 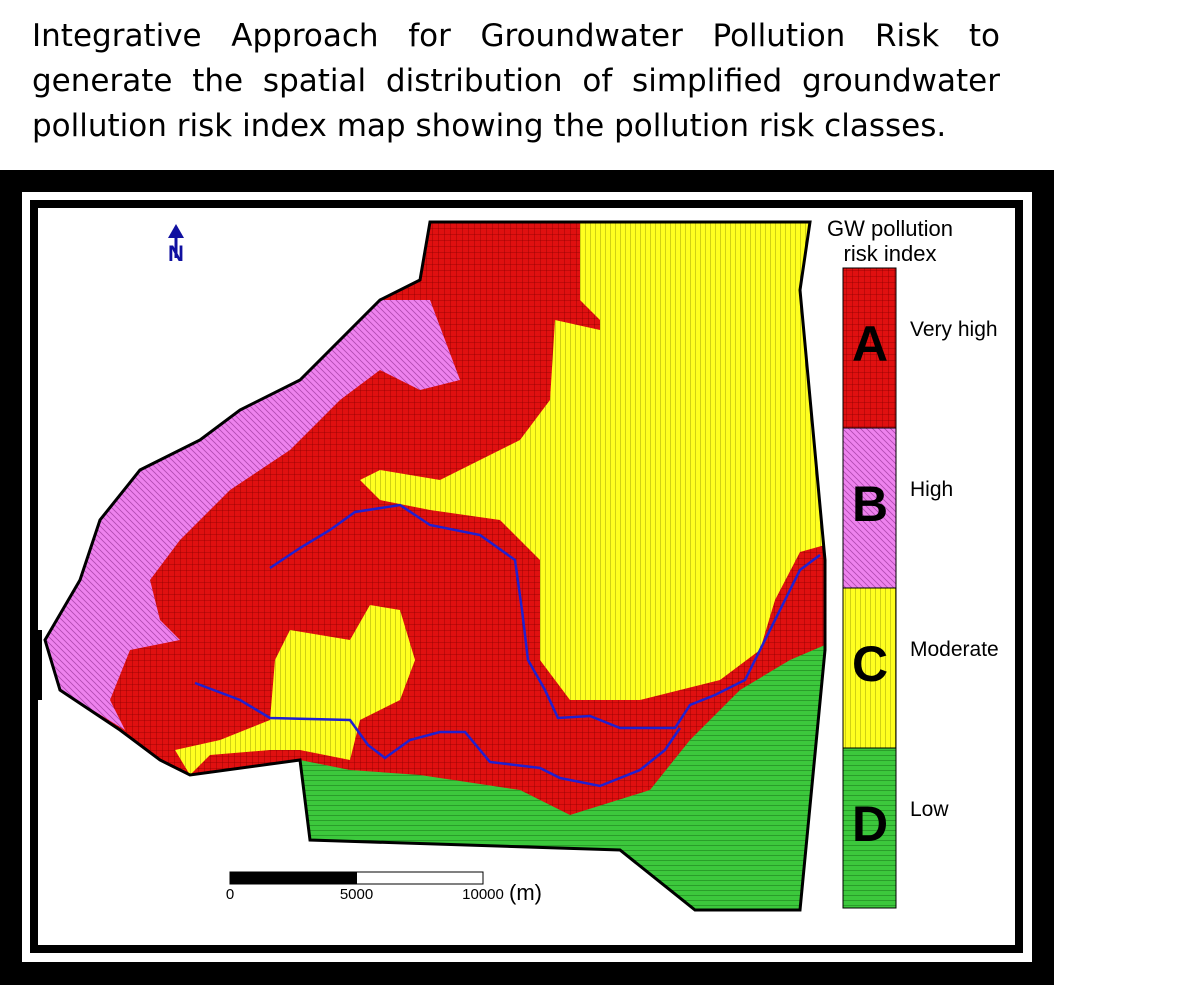 What do you see at coordinates (931, 489) in the screenshot?
I see `legend-label: High` at bounding box center [931, 489].